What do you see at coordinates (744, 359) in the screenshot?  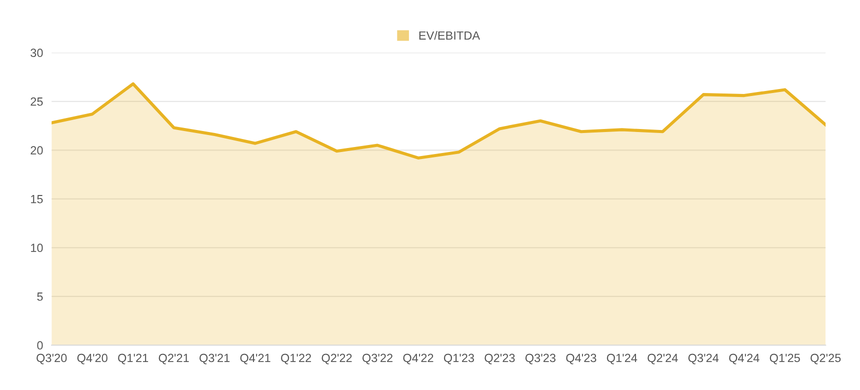 I see `x-tick-label: Q4'24` at bounding box center [744, 359].